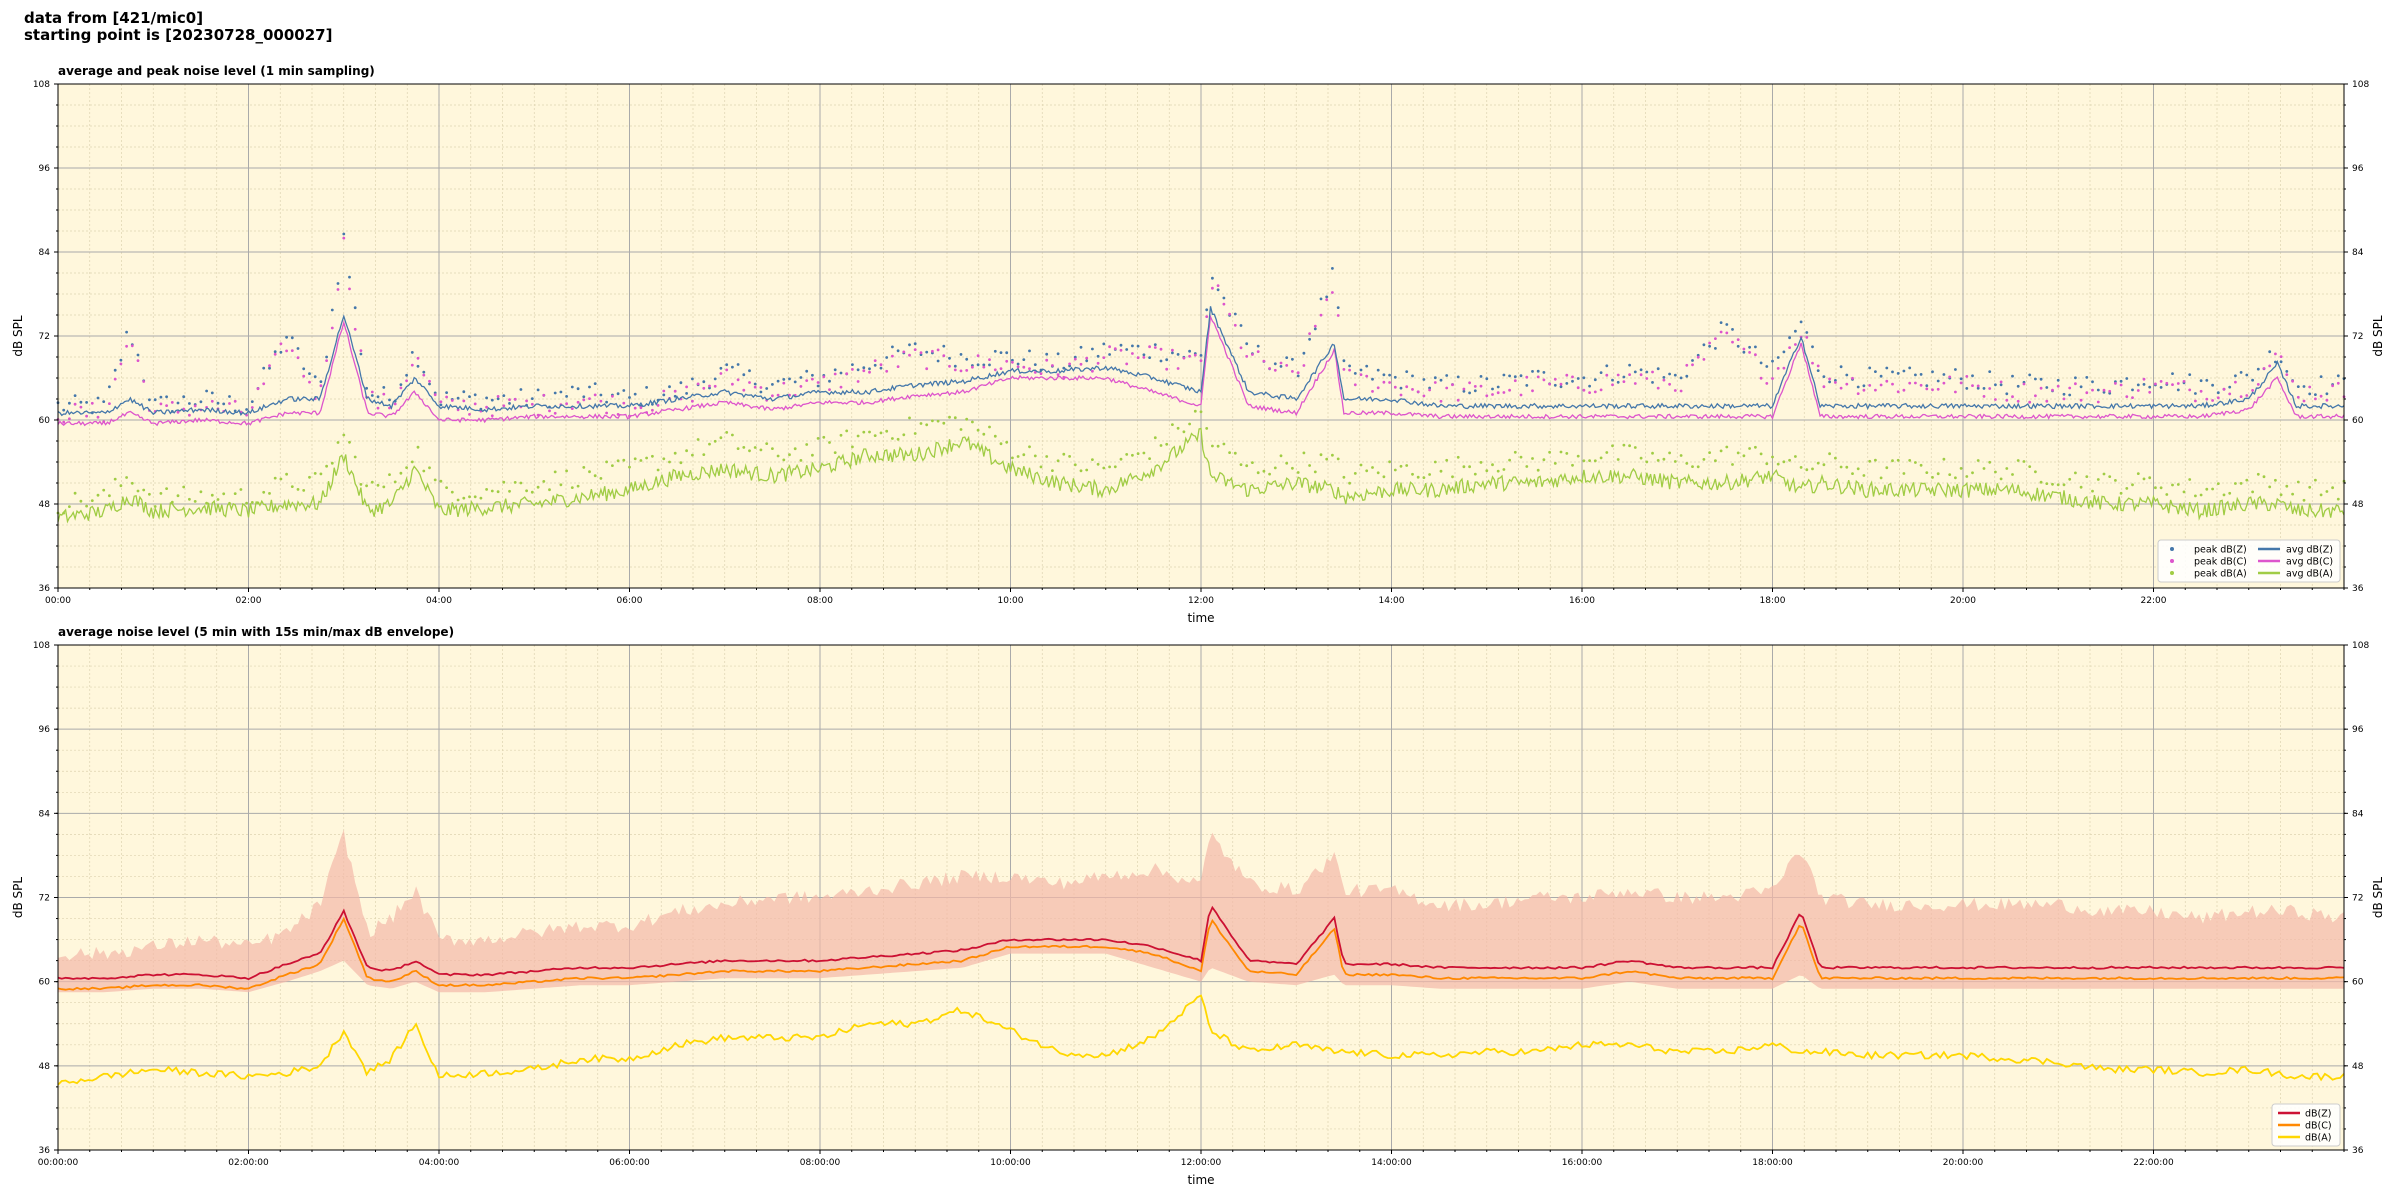  What do you see at coordinates (41, 85) in the screenshot?
I see `y-tick-label: 108` at bounding box center [41, 85].